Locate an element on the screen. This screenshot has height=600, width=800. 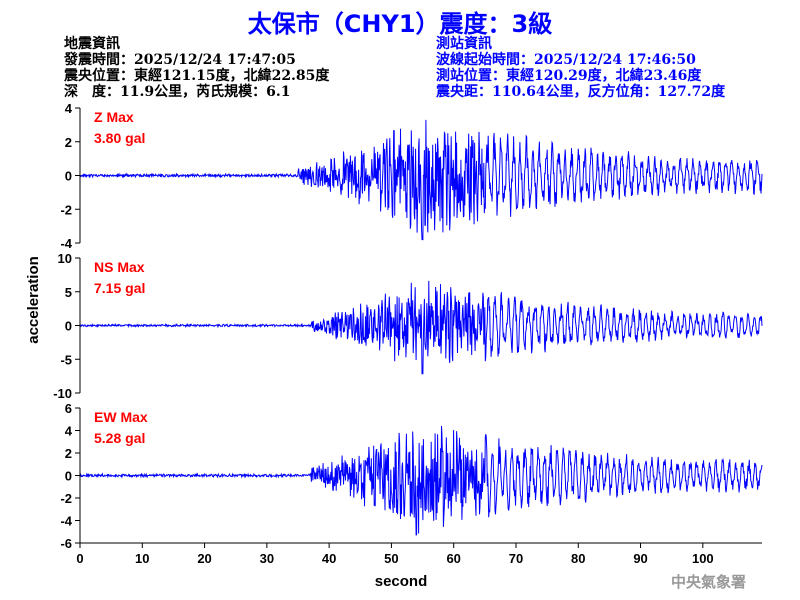
x-tick-label: 80 is located at coordinates (578, 558).